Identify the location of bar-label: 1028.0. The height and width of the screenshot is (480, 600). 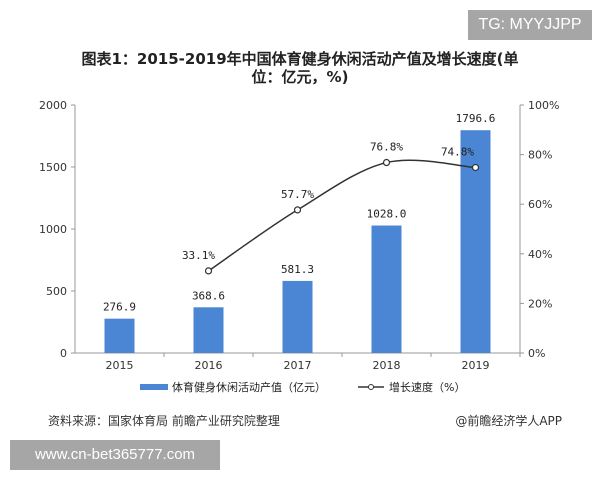
(387, 214).